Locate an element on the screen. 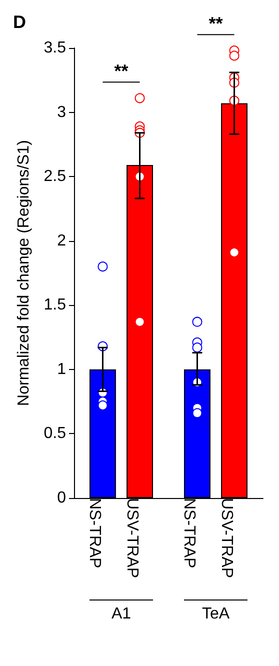  y-tick-label: 3.5 is located at coordinates (55, 48).